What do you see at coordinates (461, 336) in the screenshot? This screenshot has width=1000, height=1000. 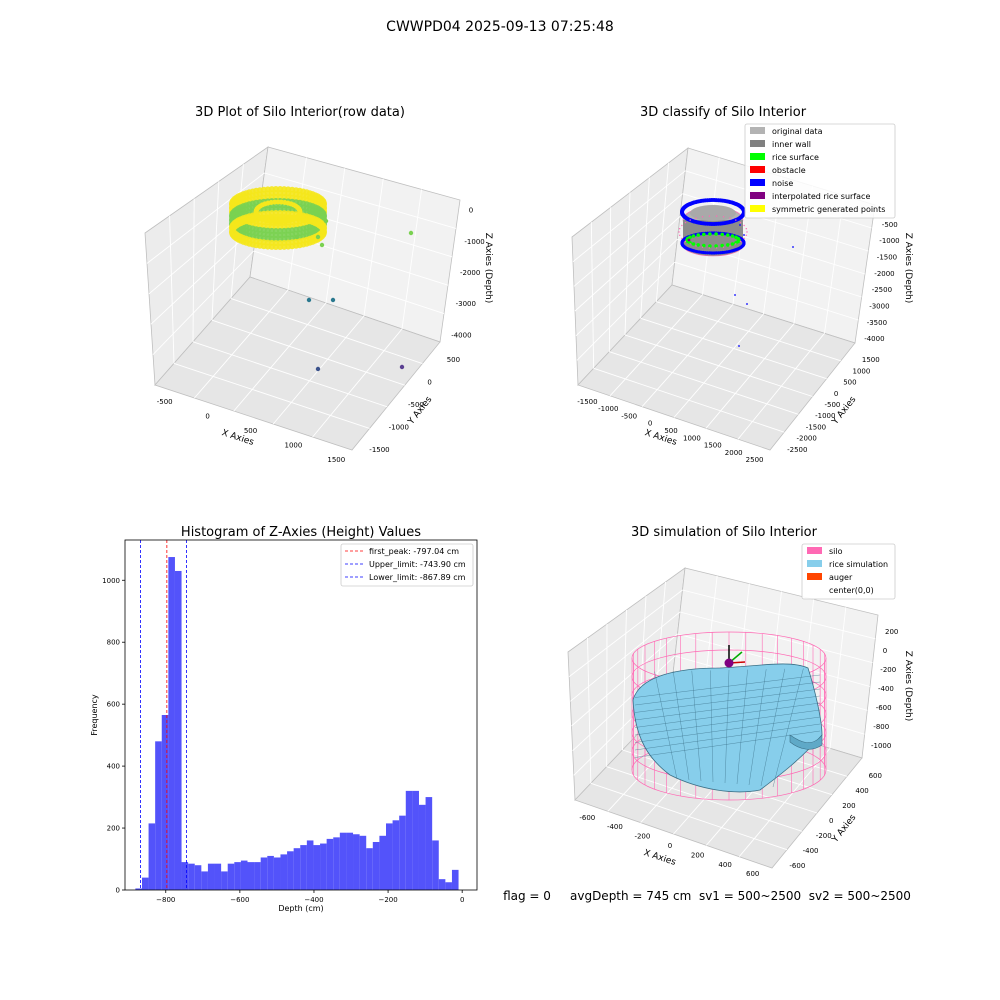 I see `panel1-z-tick: -4000` at bounding box center [461, 336].